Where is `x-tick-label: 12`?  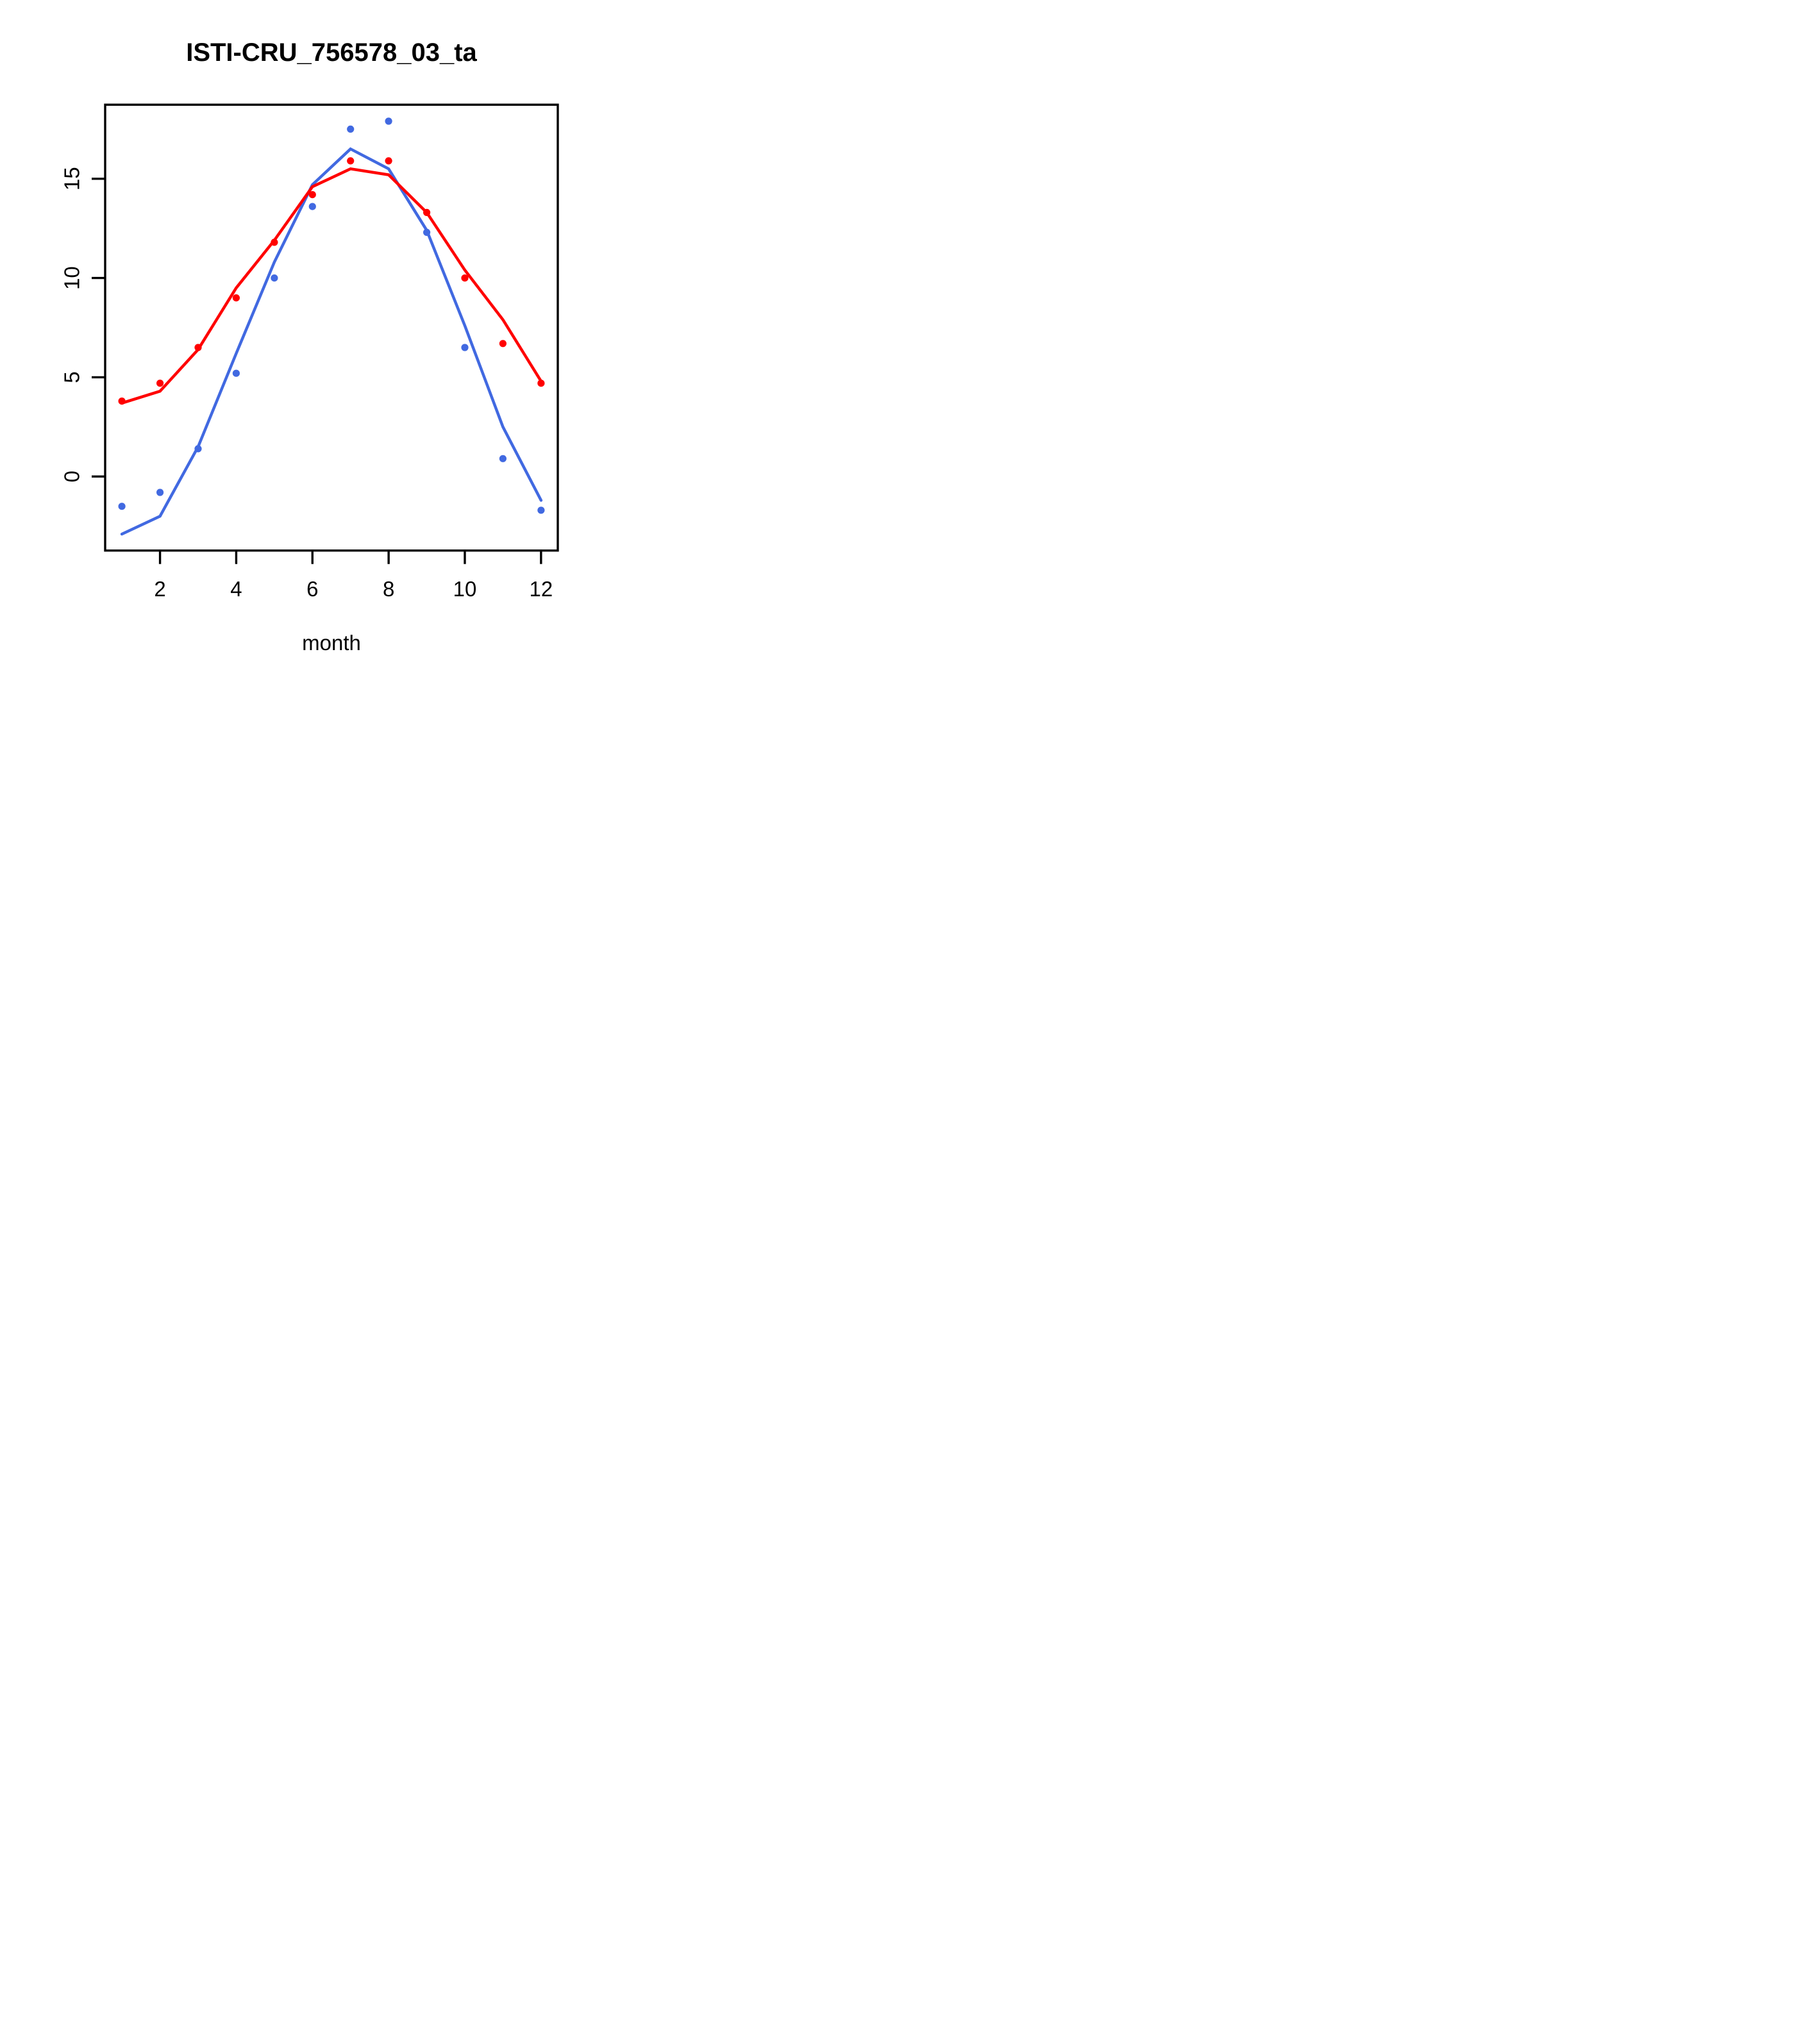 x-tick-label: 12 is located at coordinates (541, 589).